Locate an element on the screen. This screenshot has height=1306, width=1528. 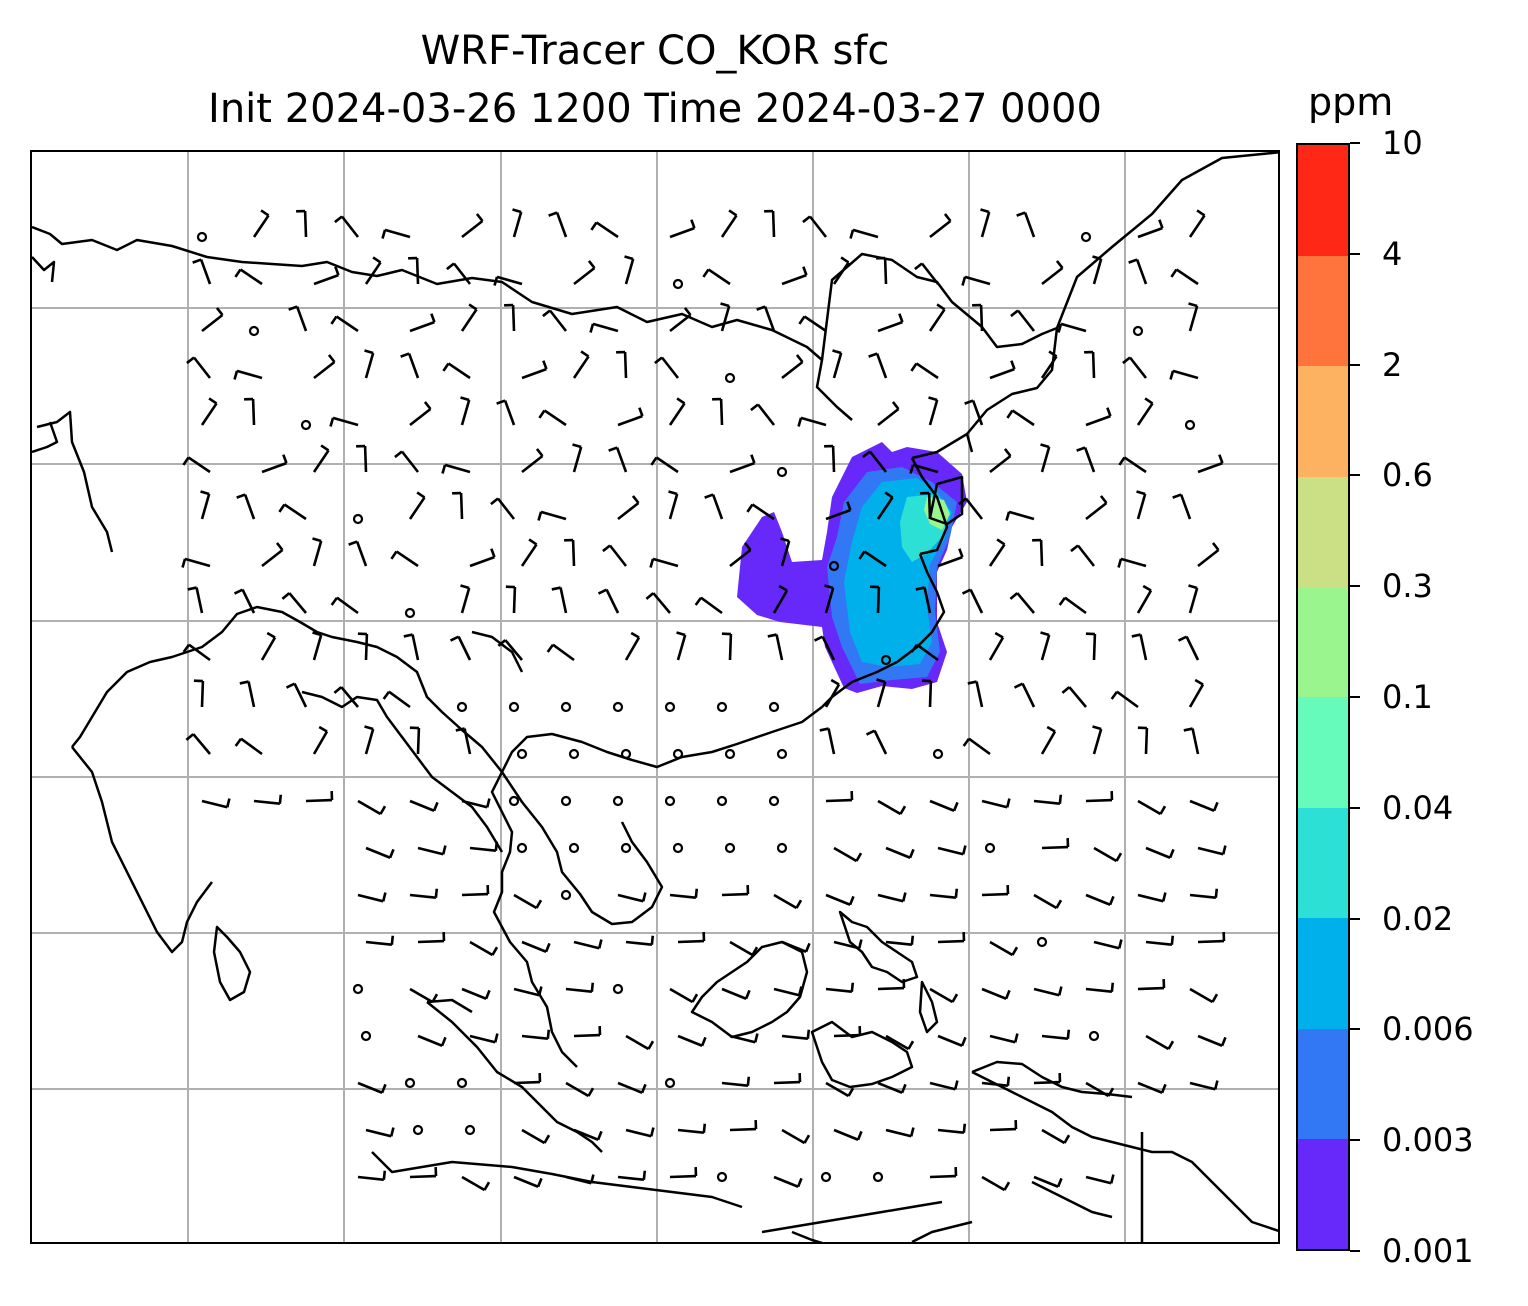
colorbar-tick-label: 2 is located at coordinates (1392, 364).